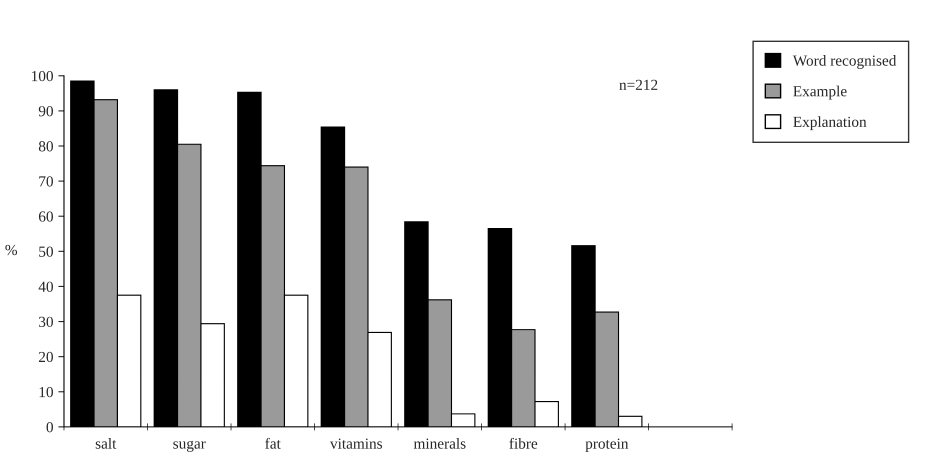 The width and height of the screenshot is (941, 465). What do you see at coordinates (106, 443) in the screenshot?
I see `x-tick-label: salt` at bounding box center [106, 443].